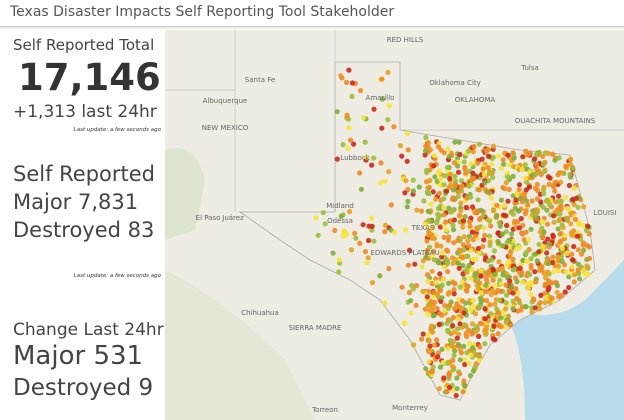 The width and height of the screenshot is (624, 420). What do you see at coordinates (78, 356) in the screenshot?
I see `stat-line: Major 531` at bounding box center [78, 356].